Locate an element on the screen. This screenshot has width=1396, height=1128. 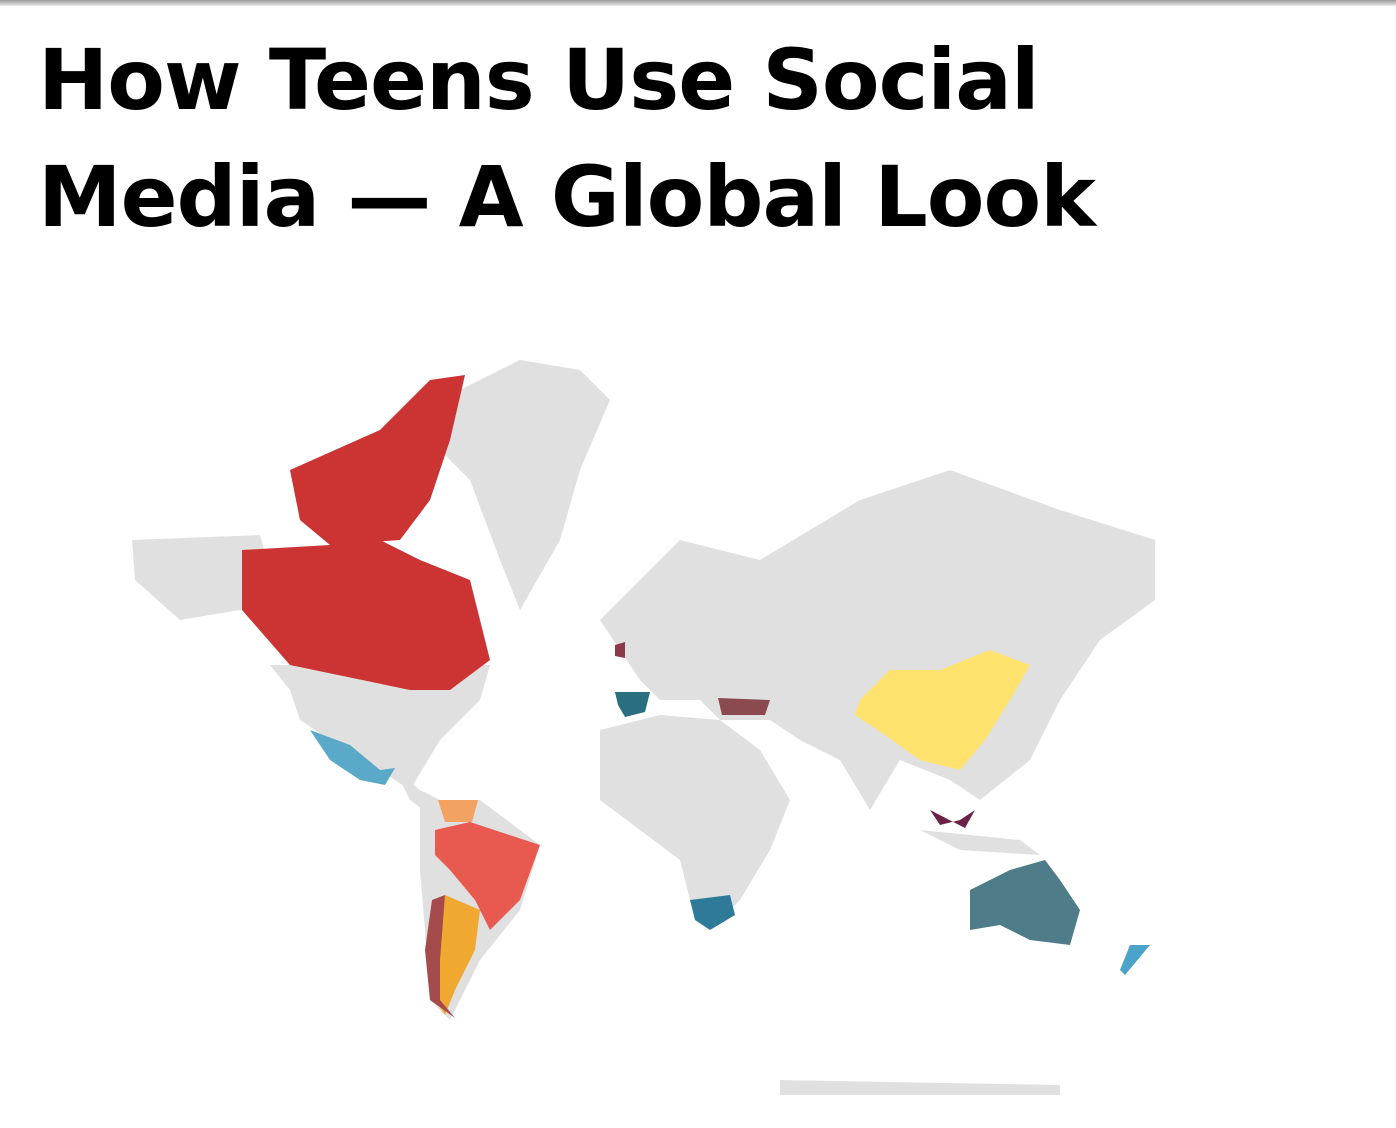
venezuela is located at coordinates (458, 811).